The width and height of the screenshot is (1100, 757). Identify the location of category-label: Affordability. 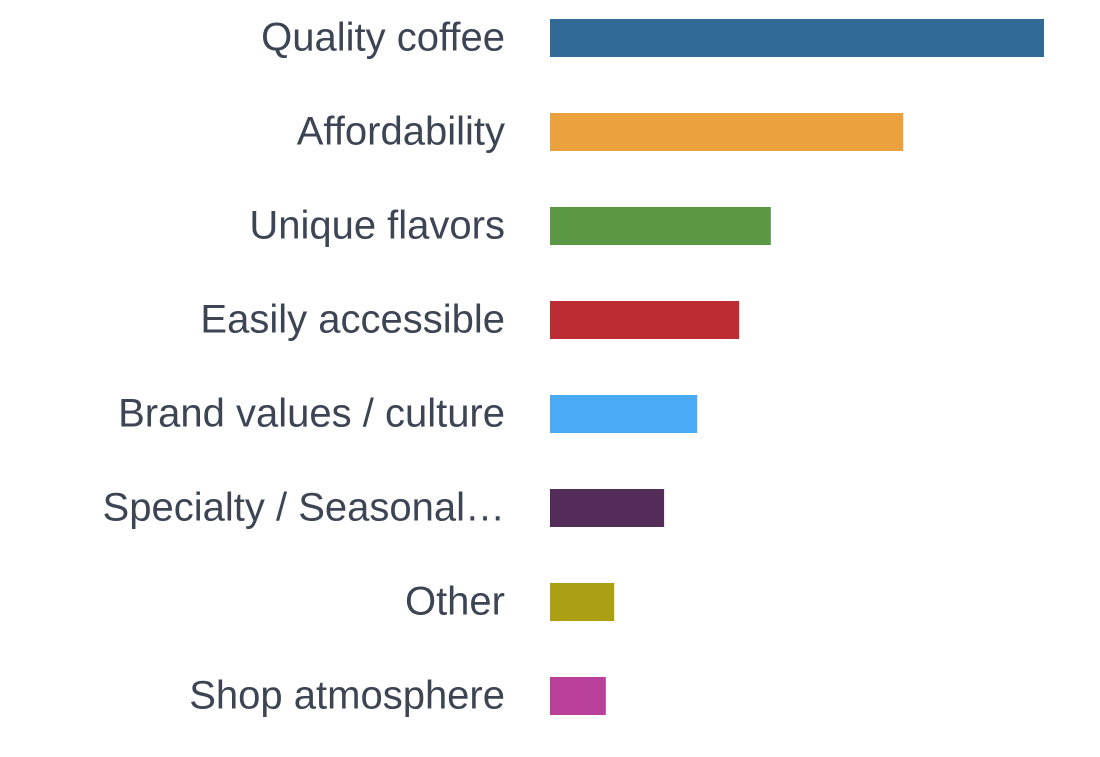
(401, 132).